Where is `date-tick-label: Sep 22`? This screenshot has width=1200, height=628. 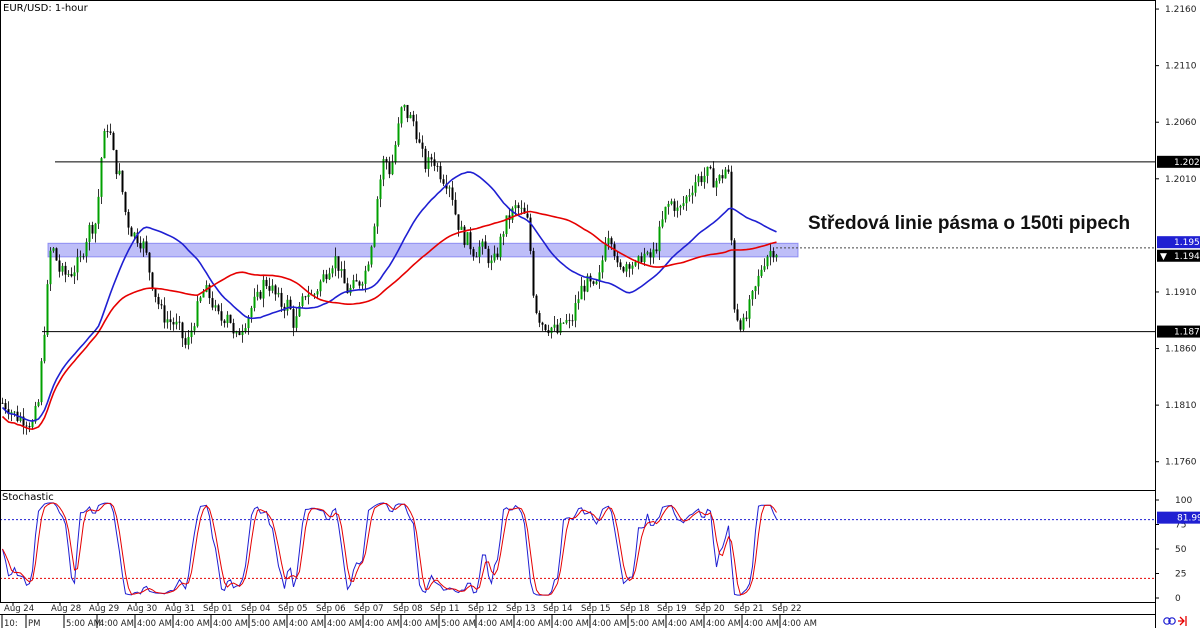
date-tick-label: Sep 22 is located at coordinates (787, 609).